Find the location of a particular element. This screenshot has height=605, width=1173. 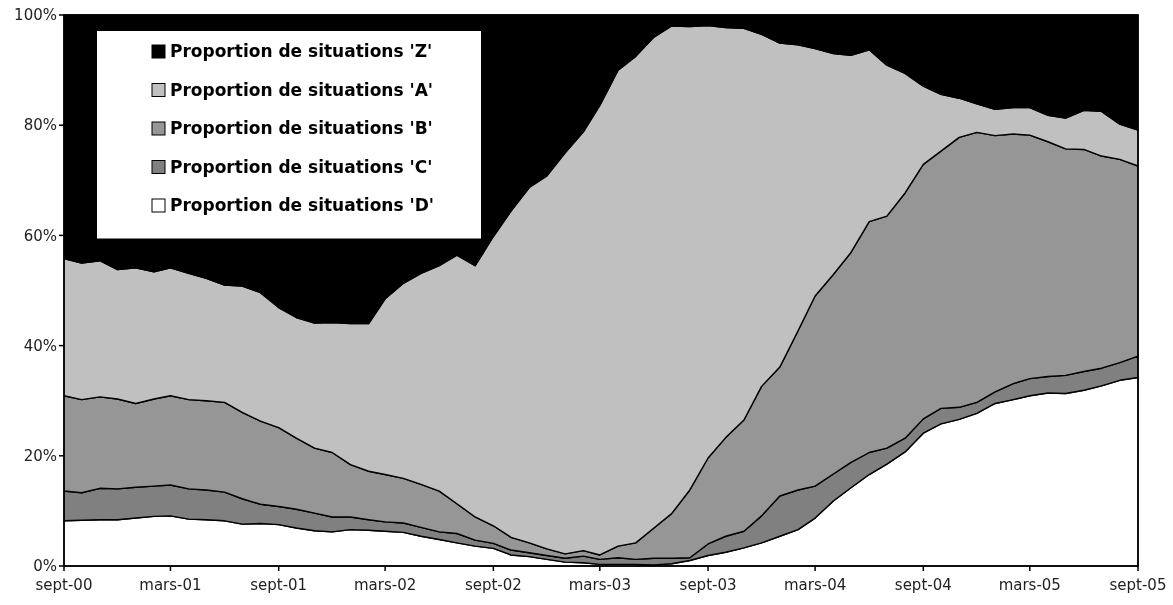

x-tick-label: mars-02 is located at coordinates (385, 585).